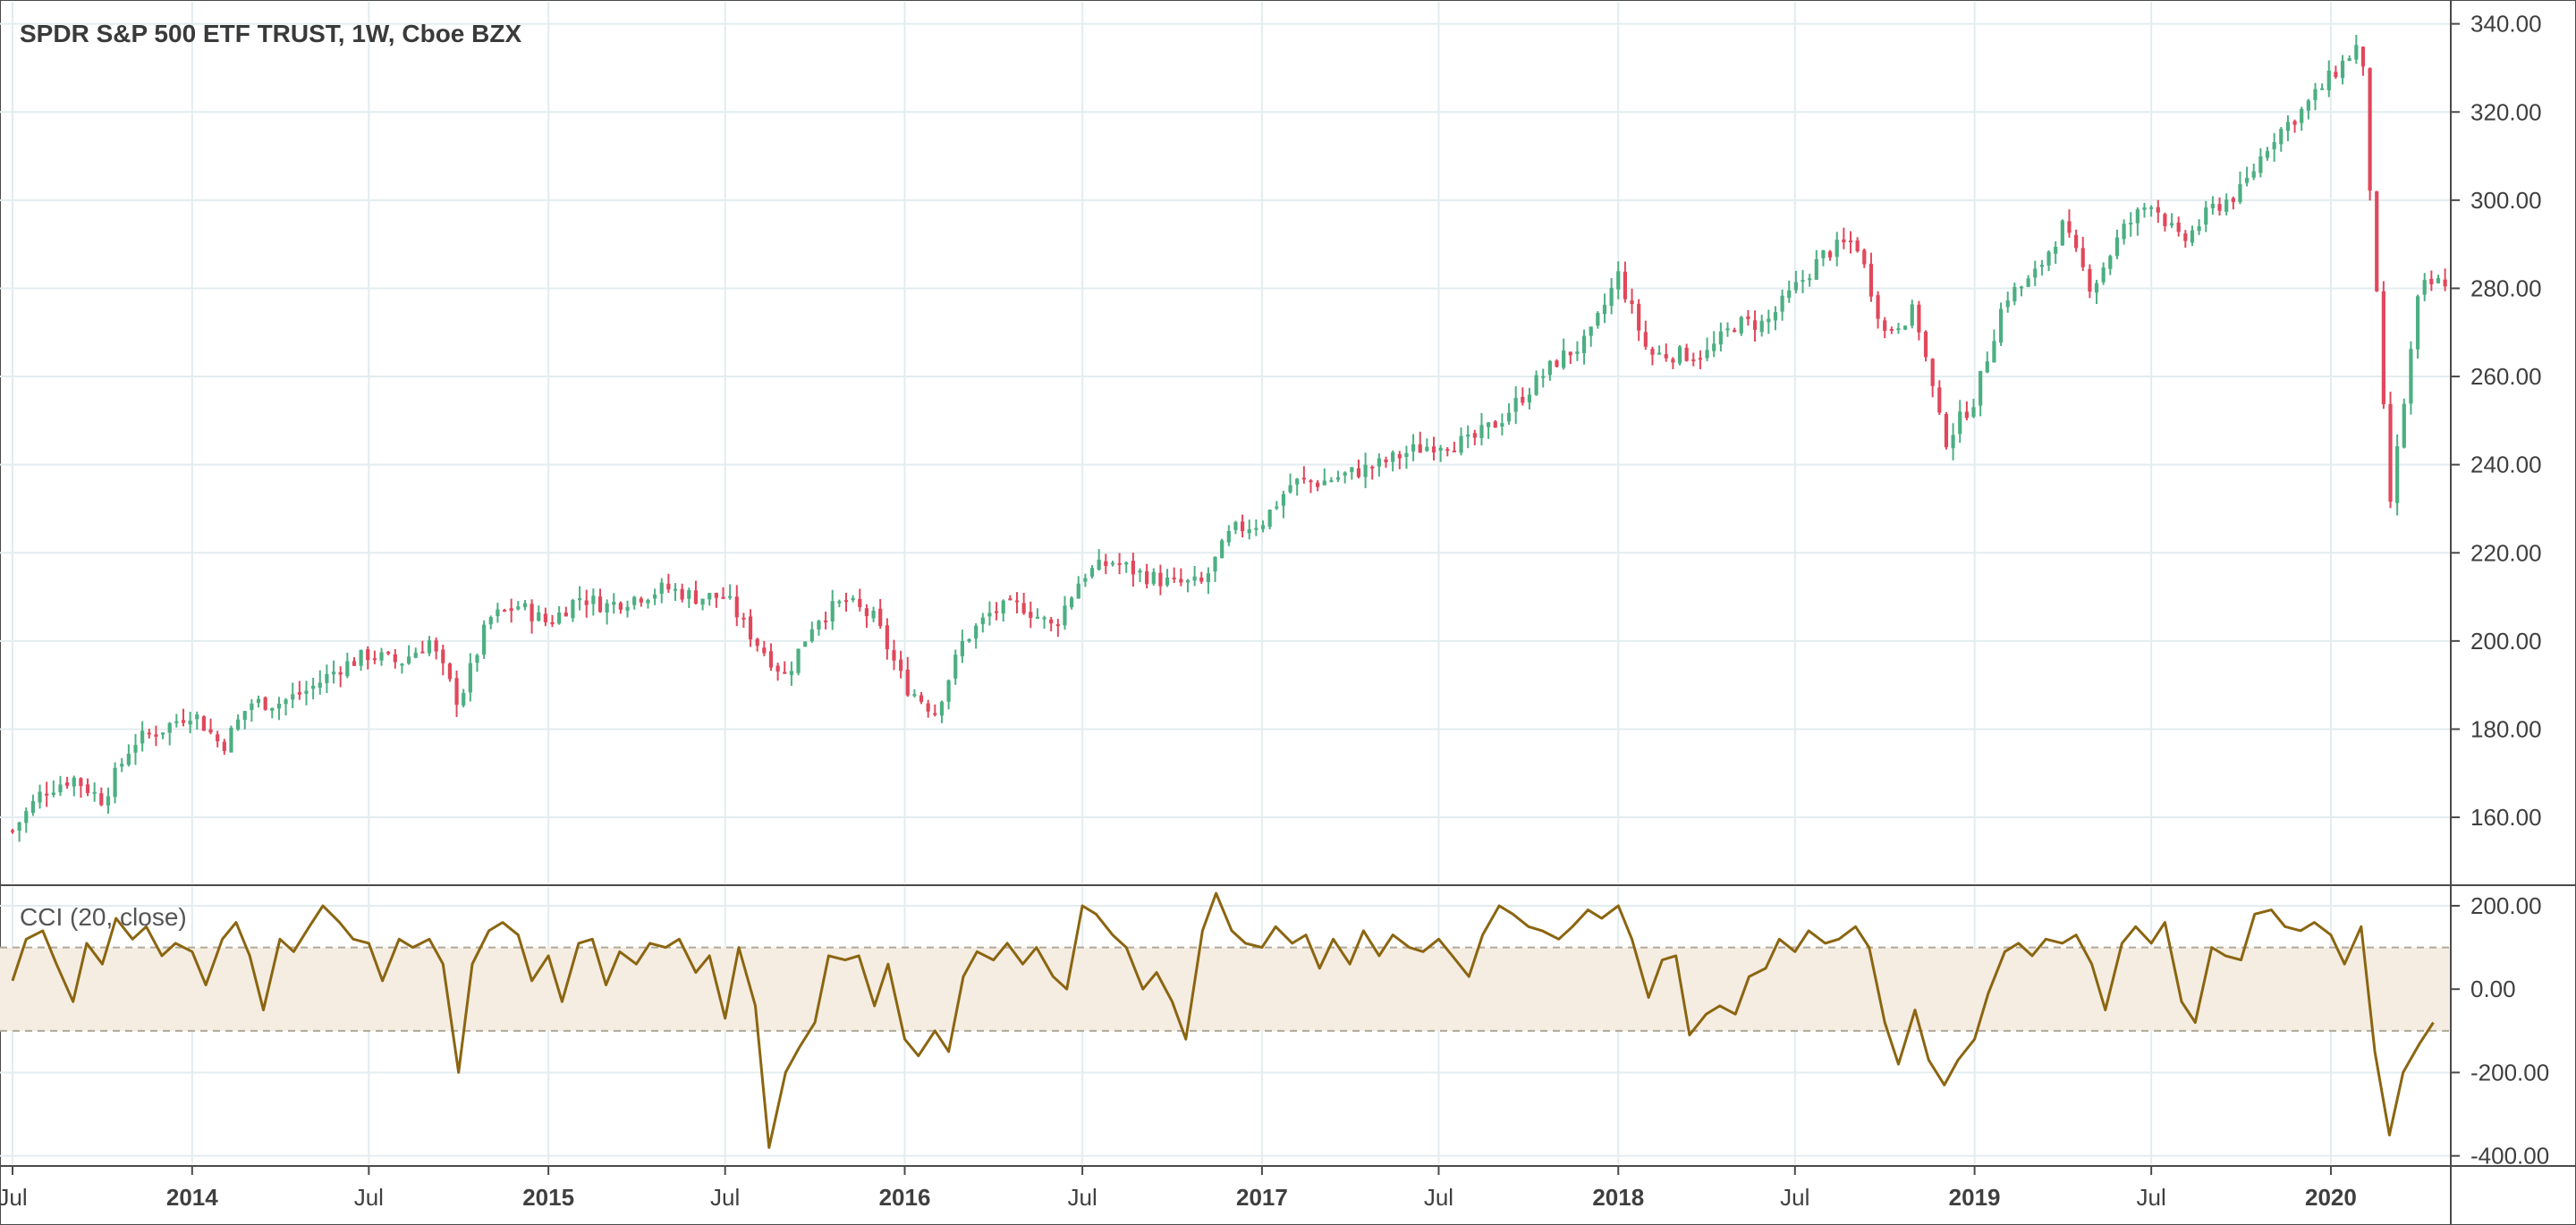 The image size is (2576, 1225). Describe the element at coordinates (905, 1197) in the screenshot. I see `time-tick-label: 2016` at that location.